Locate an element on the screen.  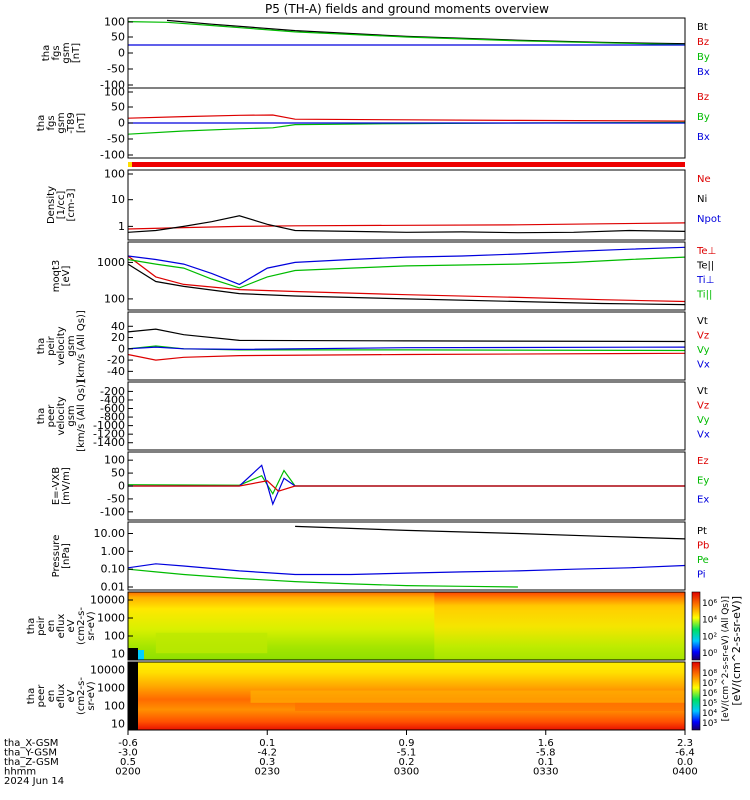
ylabel-line: fgs is located at coordinates (51, 122).